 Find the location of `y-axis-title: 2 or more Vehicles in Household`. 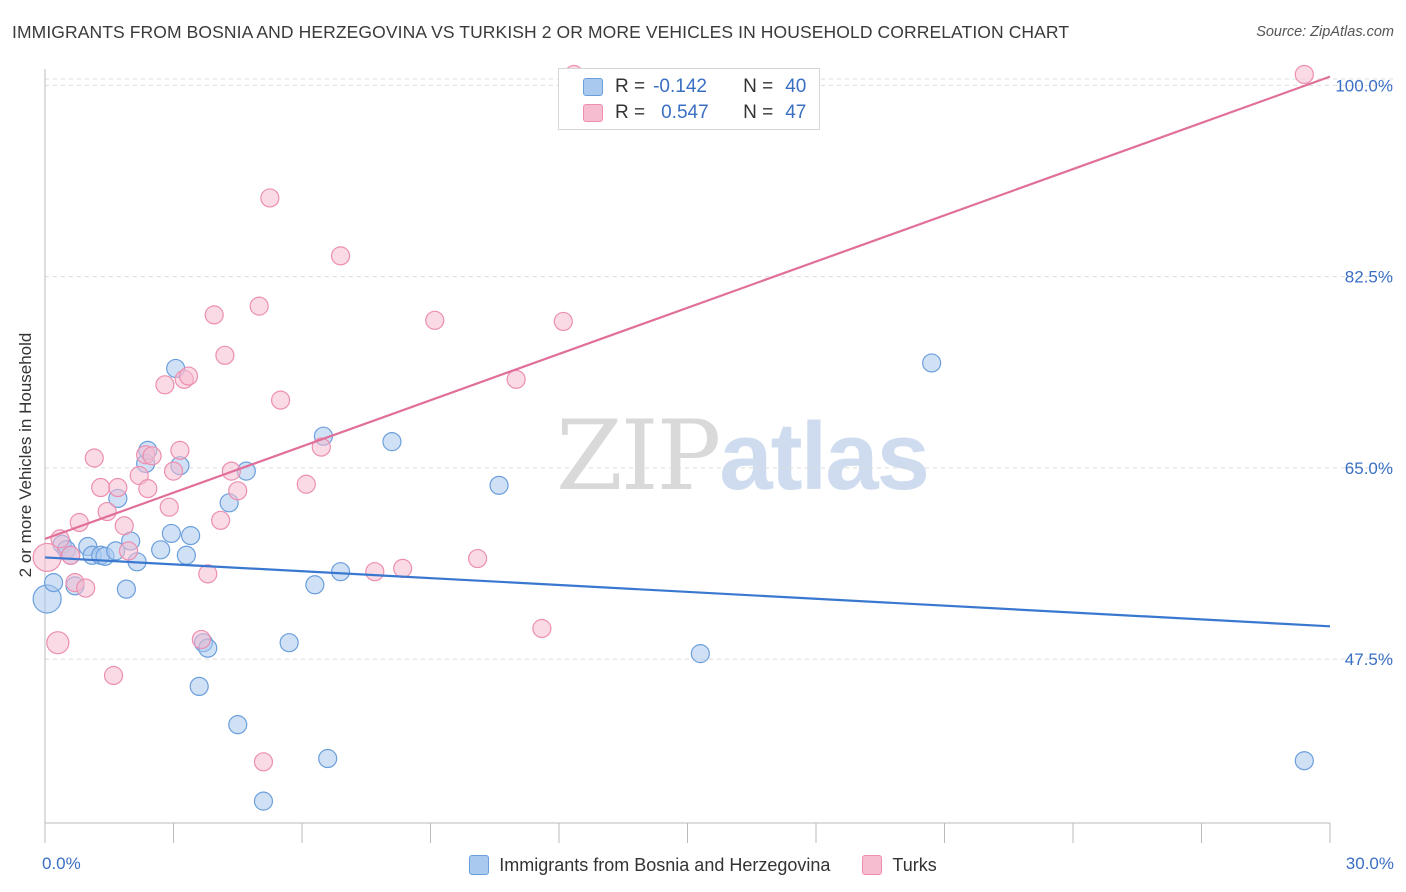

y-axis-title: 2 or more Vehicles in Household is located at coordinates (25, 455).